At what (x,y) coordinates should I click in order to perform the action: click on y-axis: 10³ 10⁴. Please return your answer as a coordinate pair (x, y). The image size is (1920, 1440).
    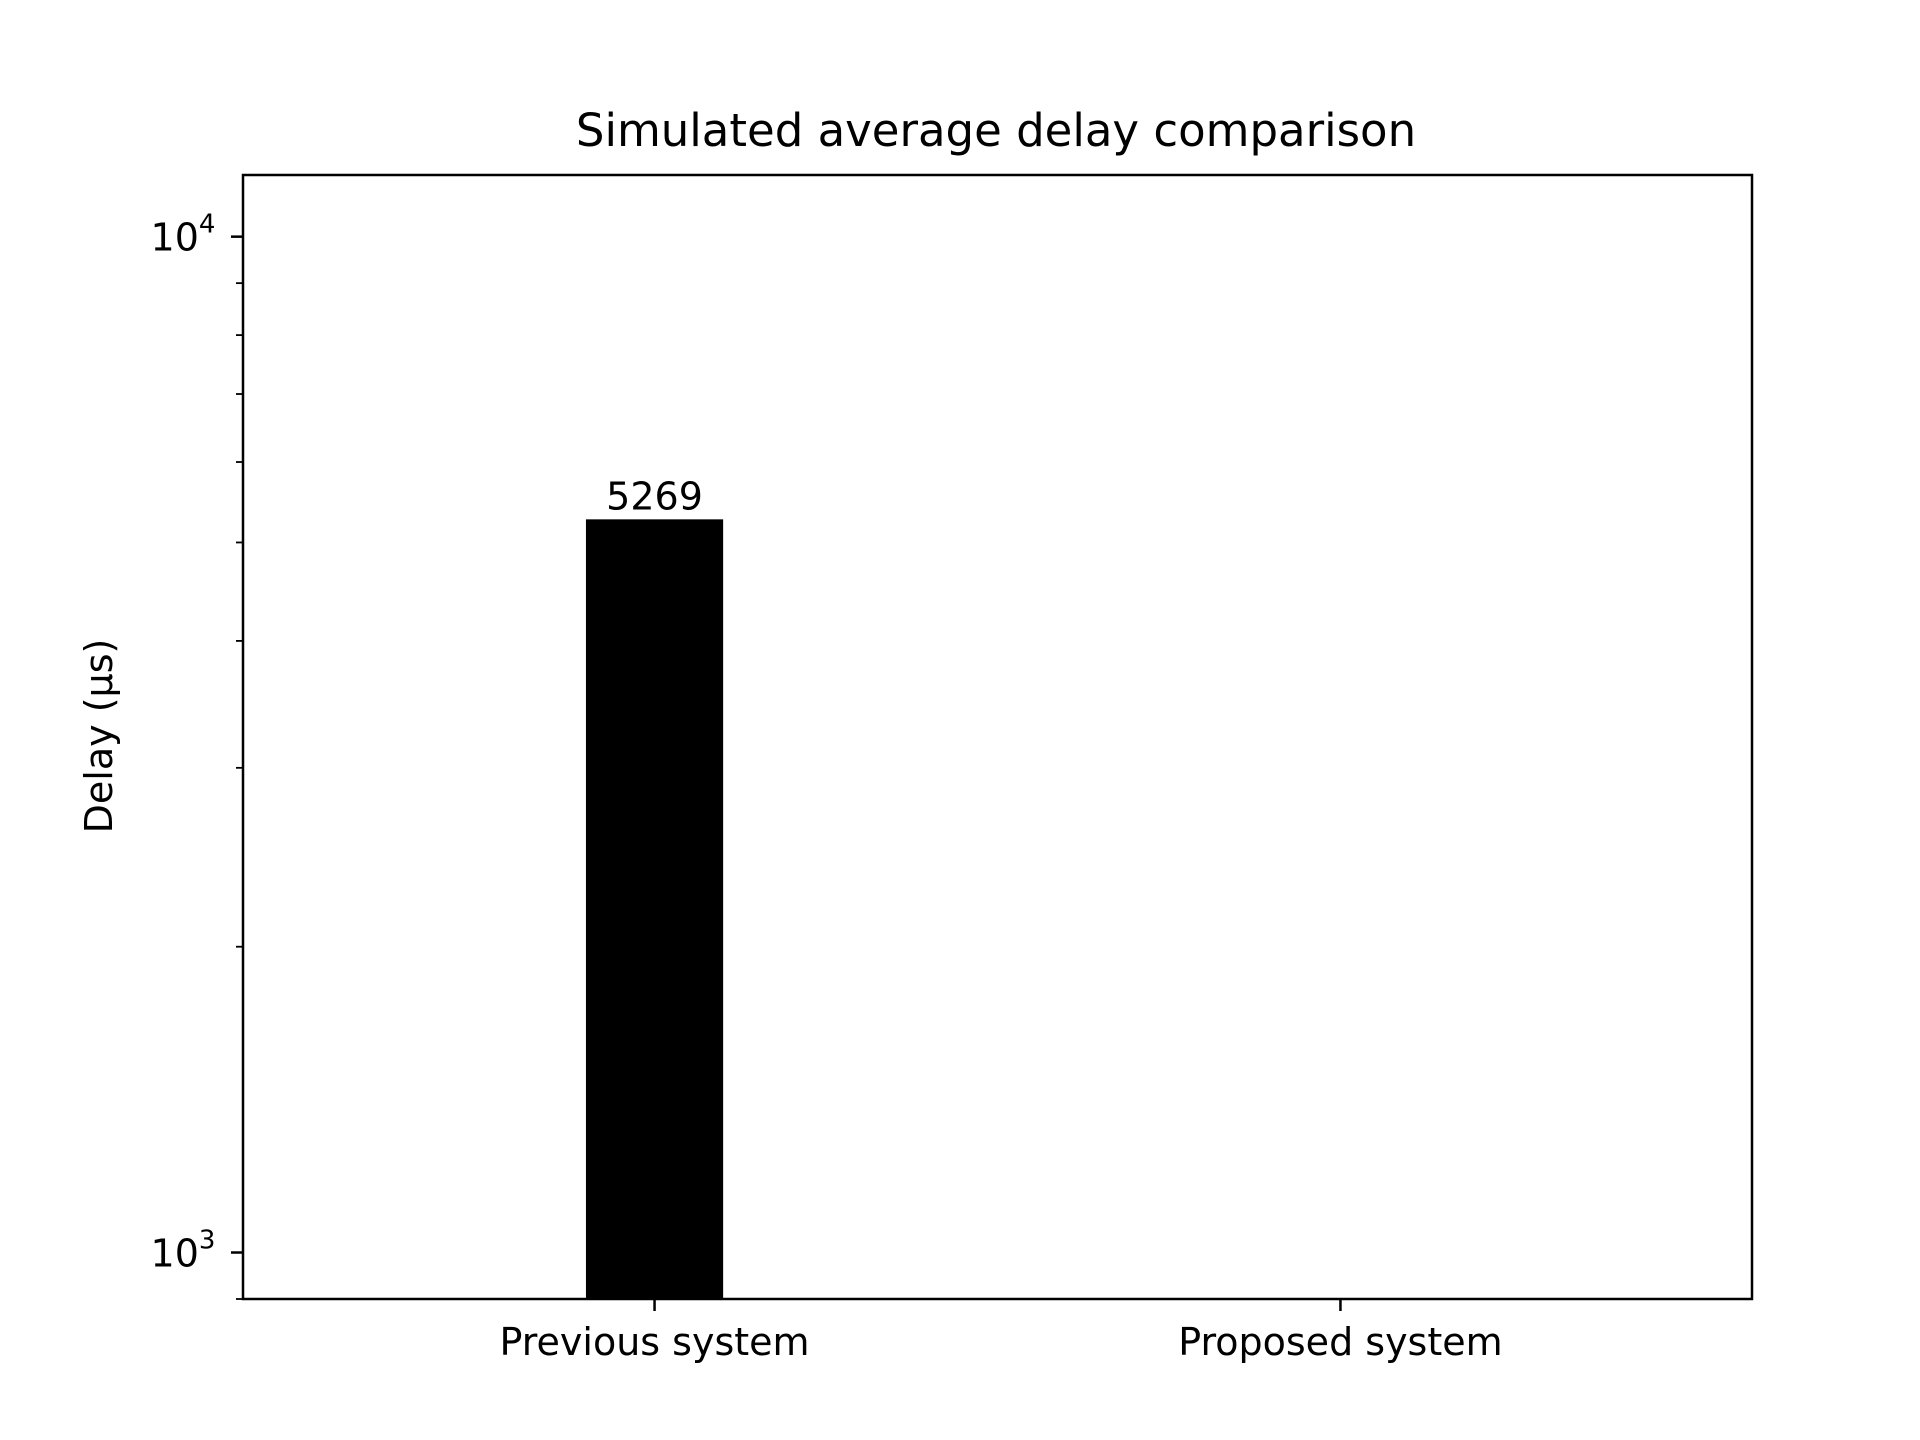
    Looking at the image, I should click on (197, 755).